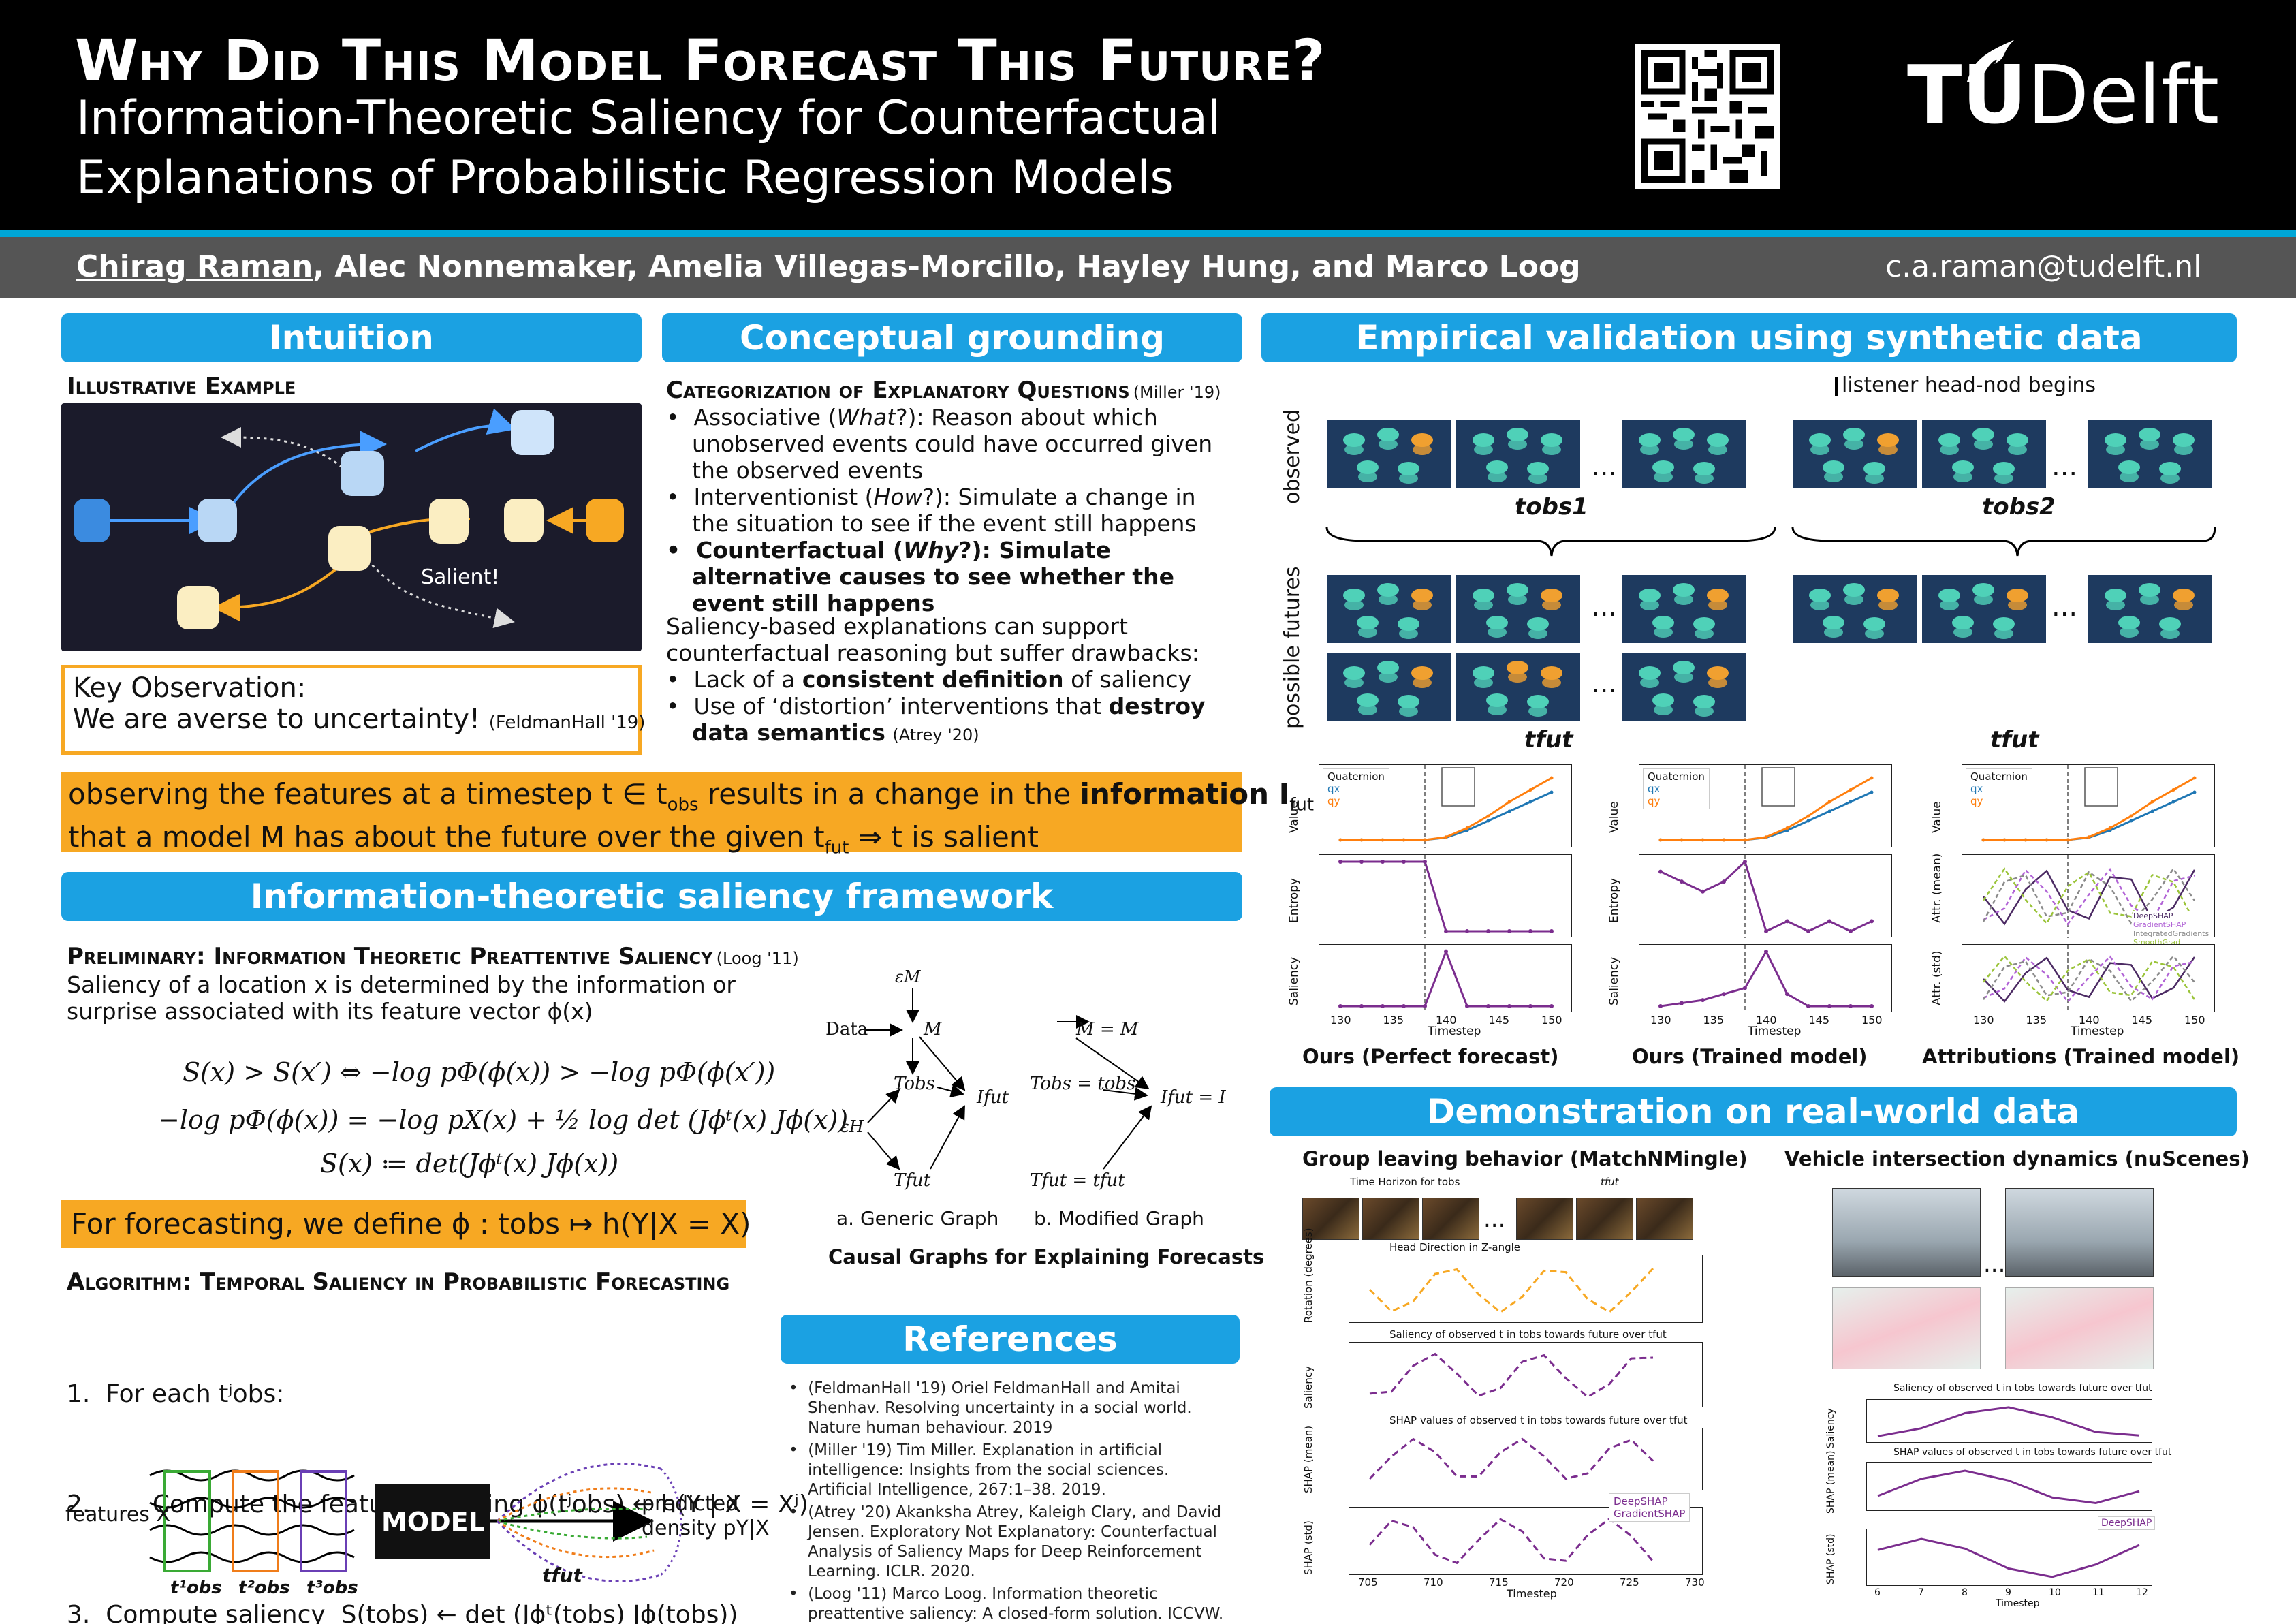 The height and width of the screenshot is (1624, 2296). I want to click on legend-entry: GradientSHAP, so click(1650, 1514).